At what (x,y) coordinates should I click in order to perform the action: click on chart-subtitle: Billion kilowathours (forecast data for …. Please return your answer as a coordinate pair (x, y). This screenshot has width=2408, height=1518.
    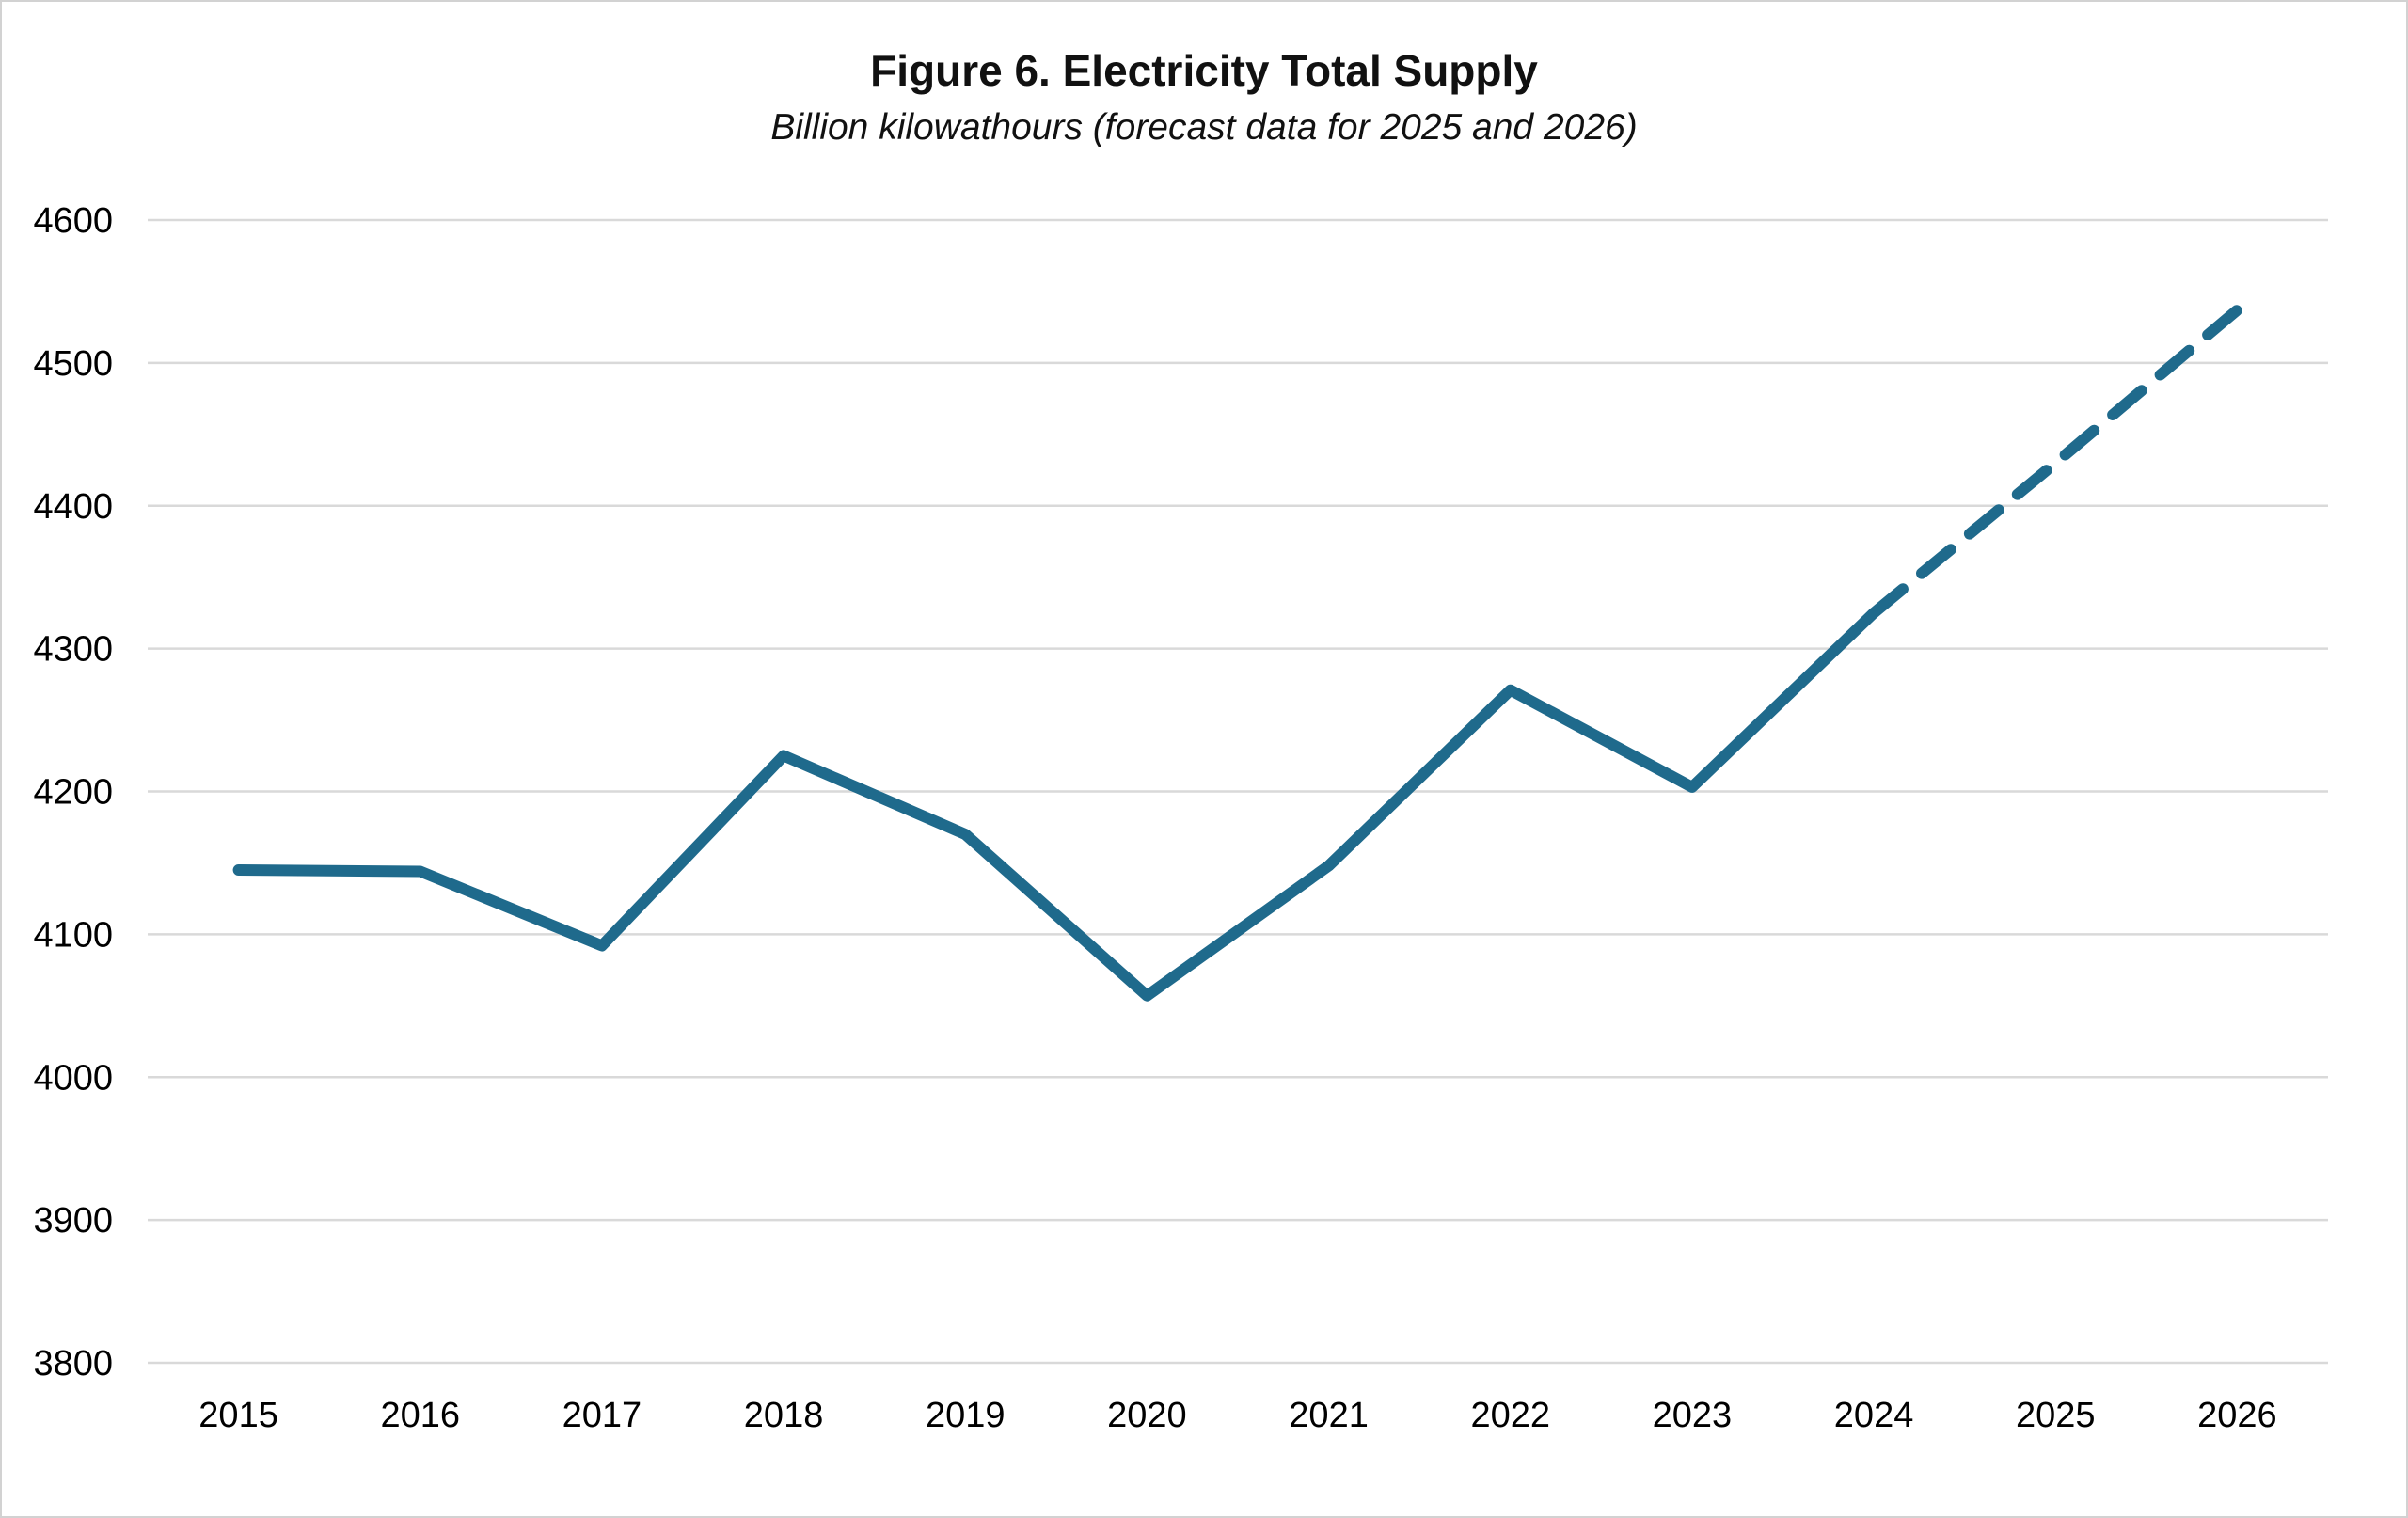
    Looking at the image, I should click on (1204, 128).